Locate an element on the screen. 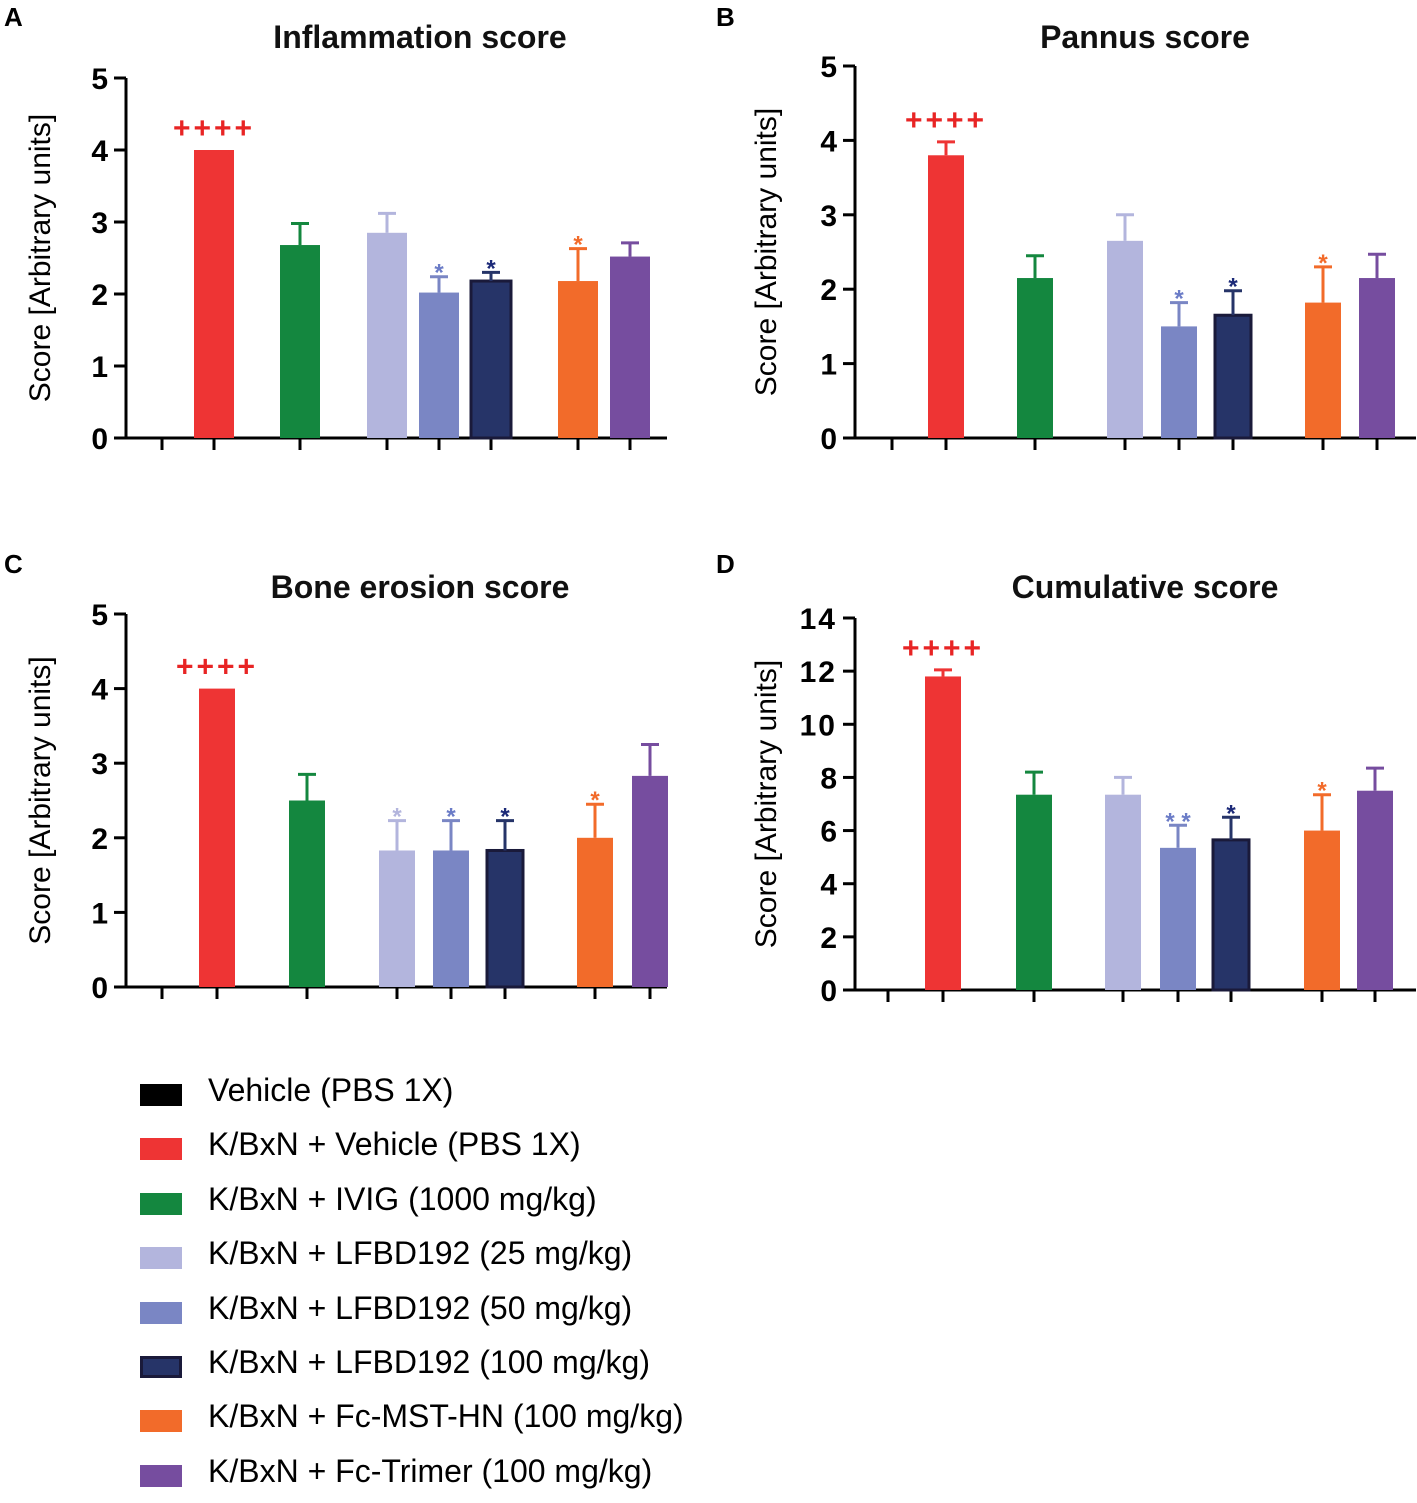  legend-label: K/BxN + Fc-Trimer (100 mg/kg) is located at coordinates (430, 1470).